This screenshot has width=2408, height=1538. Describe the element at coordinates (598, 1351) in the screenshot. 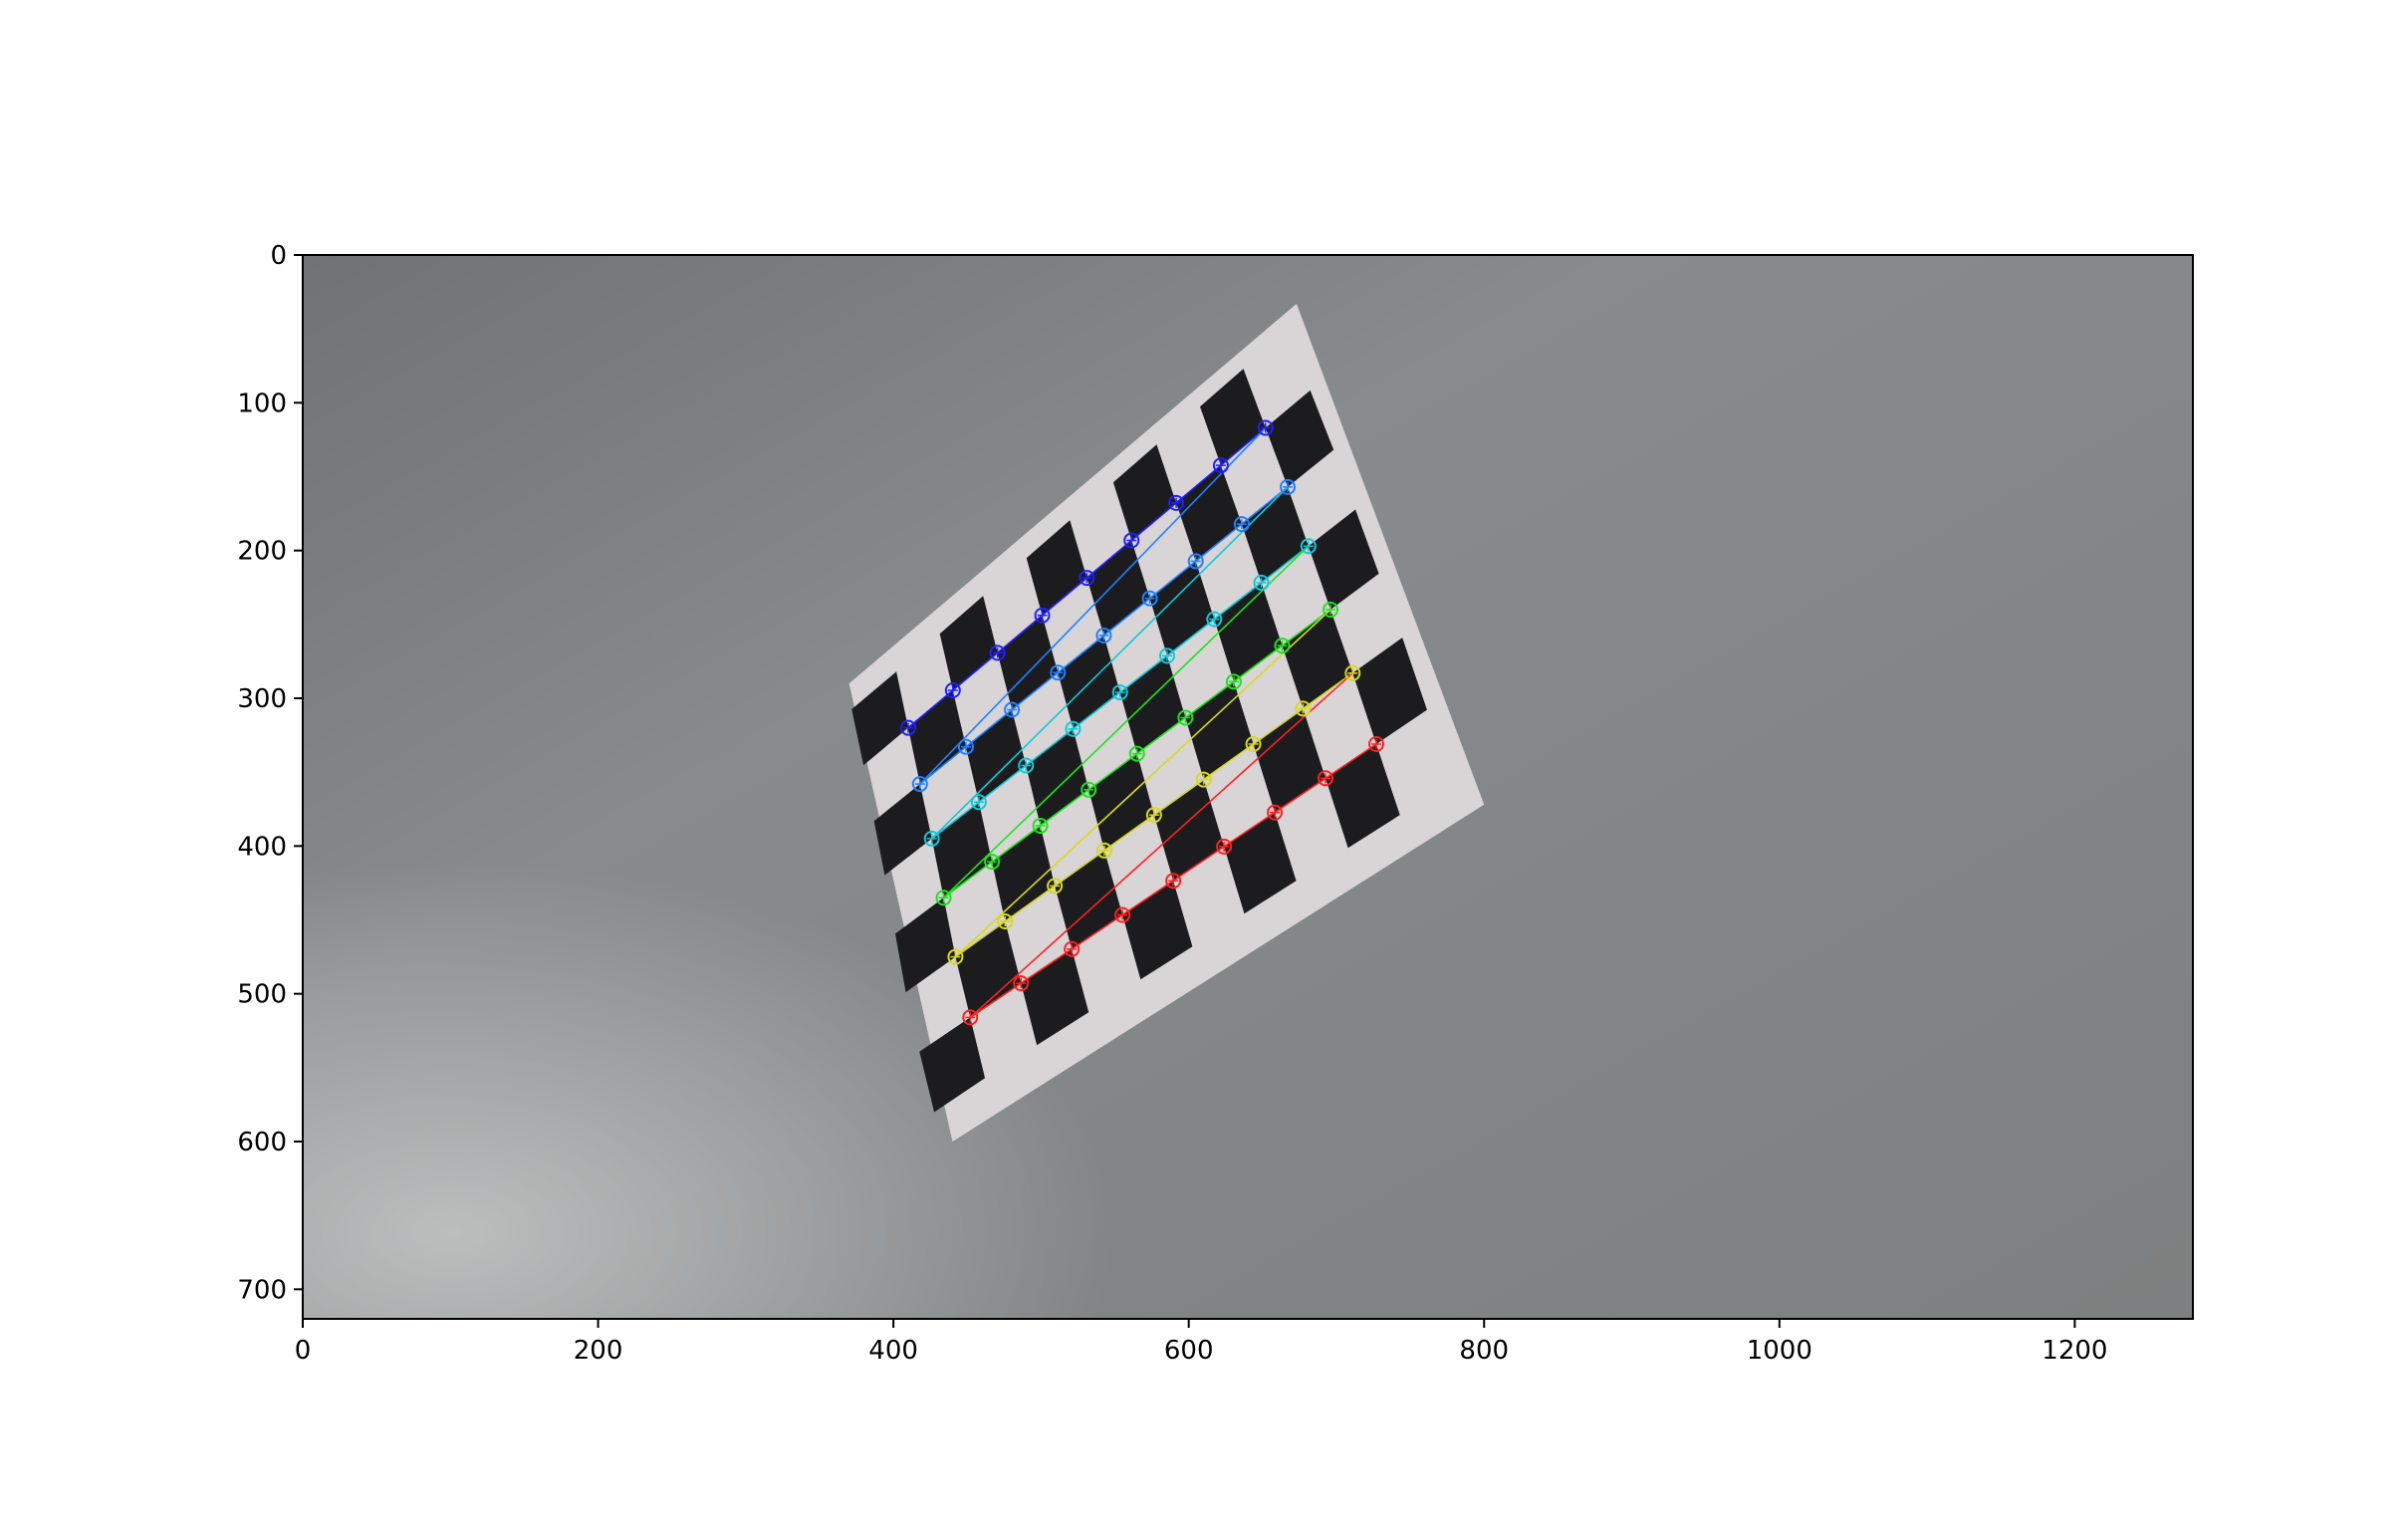

I see `x-tick-label: 200` at that location.